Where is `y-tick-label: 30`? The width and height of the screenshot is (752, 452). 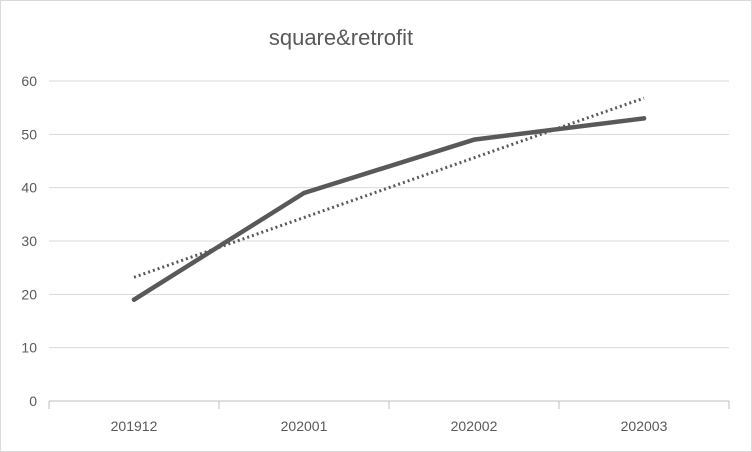
y-tick-label: 30 is located at coordinates (29, 241).